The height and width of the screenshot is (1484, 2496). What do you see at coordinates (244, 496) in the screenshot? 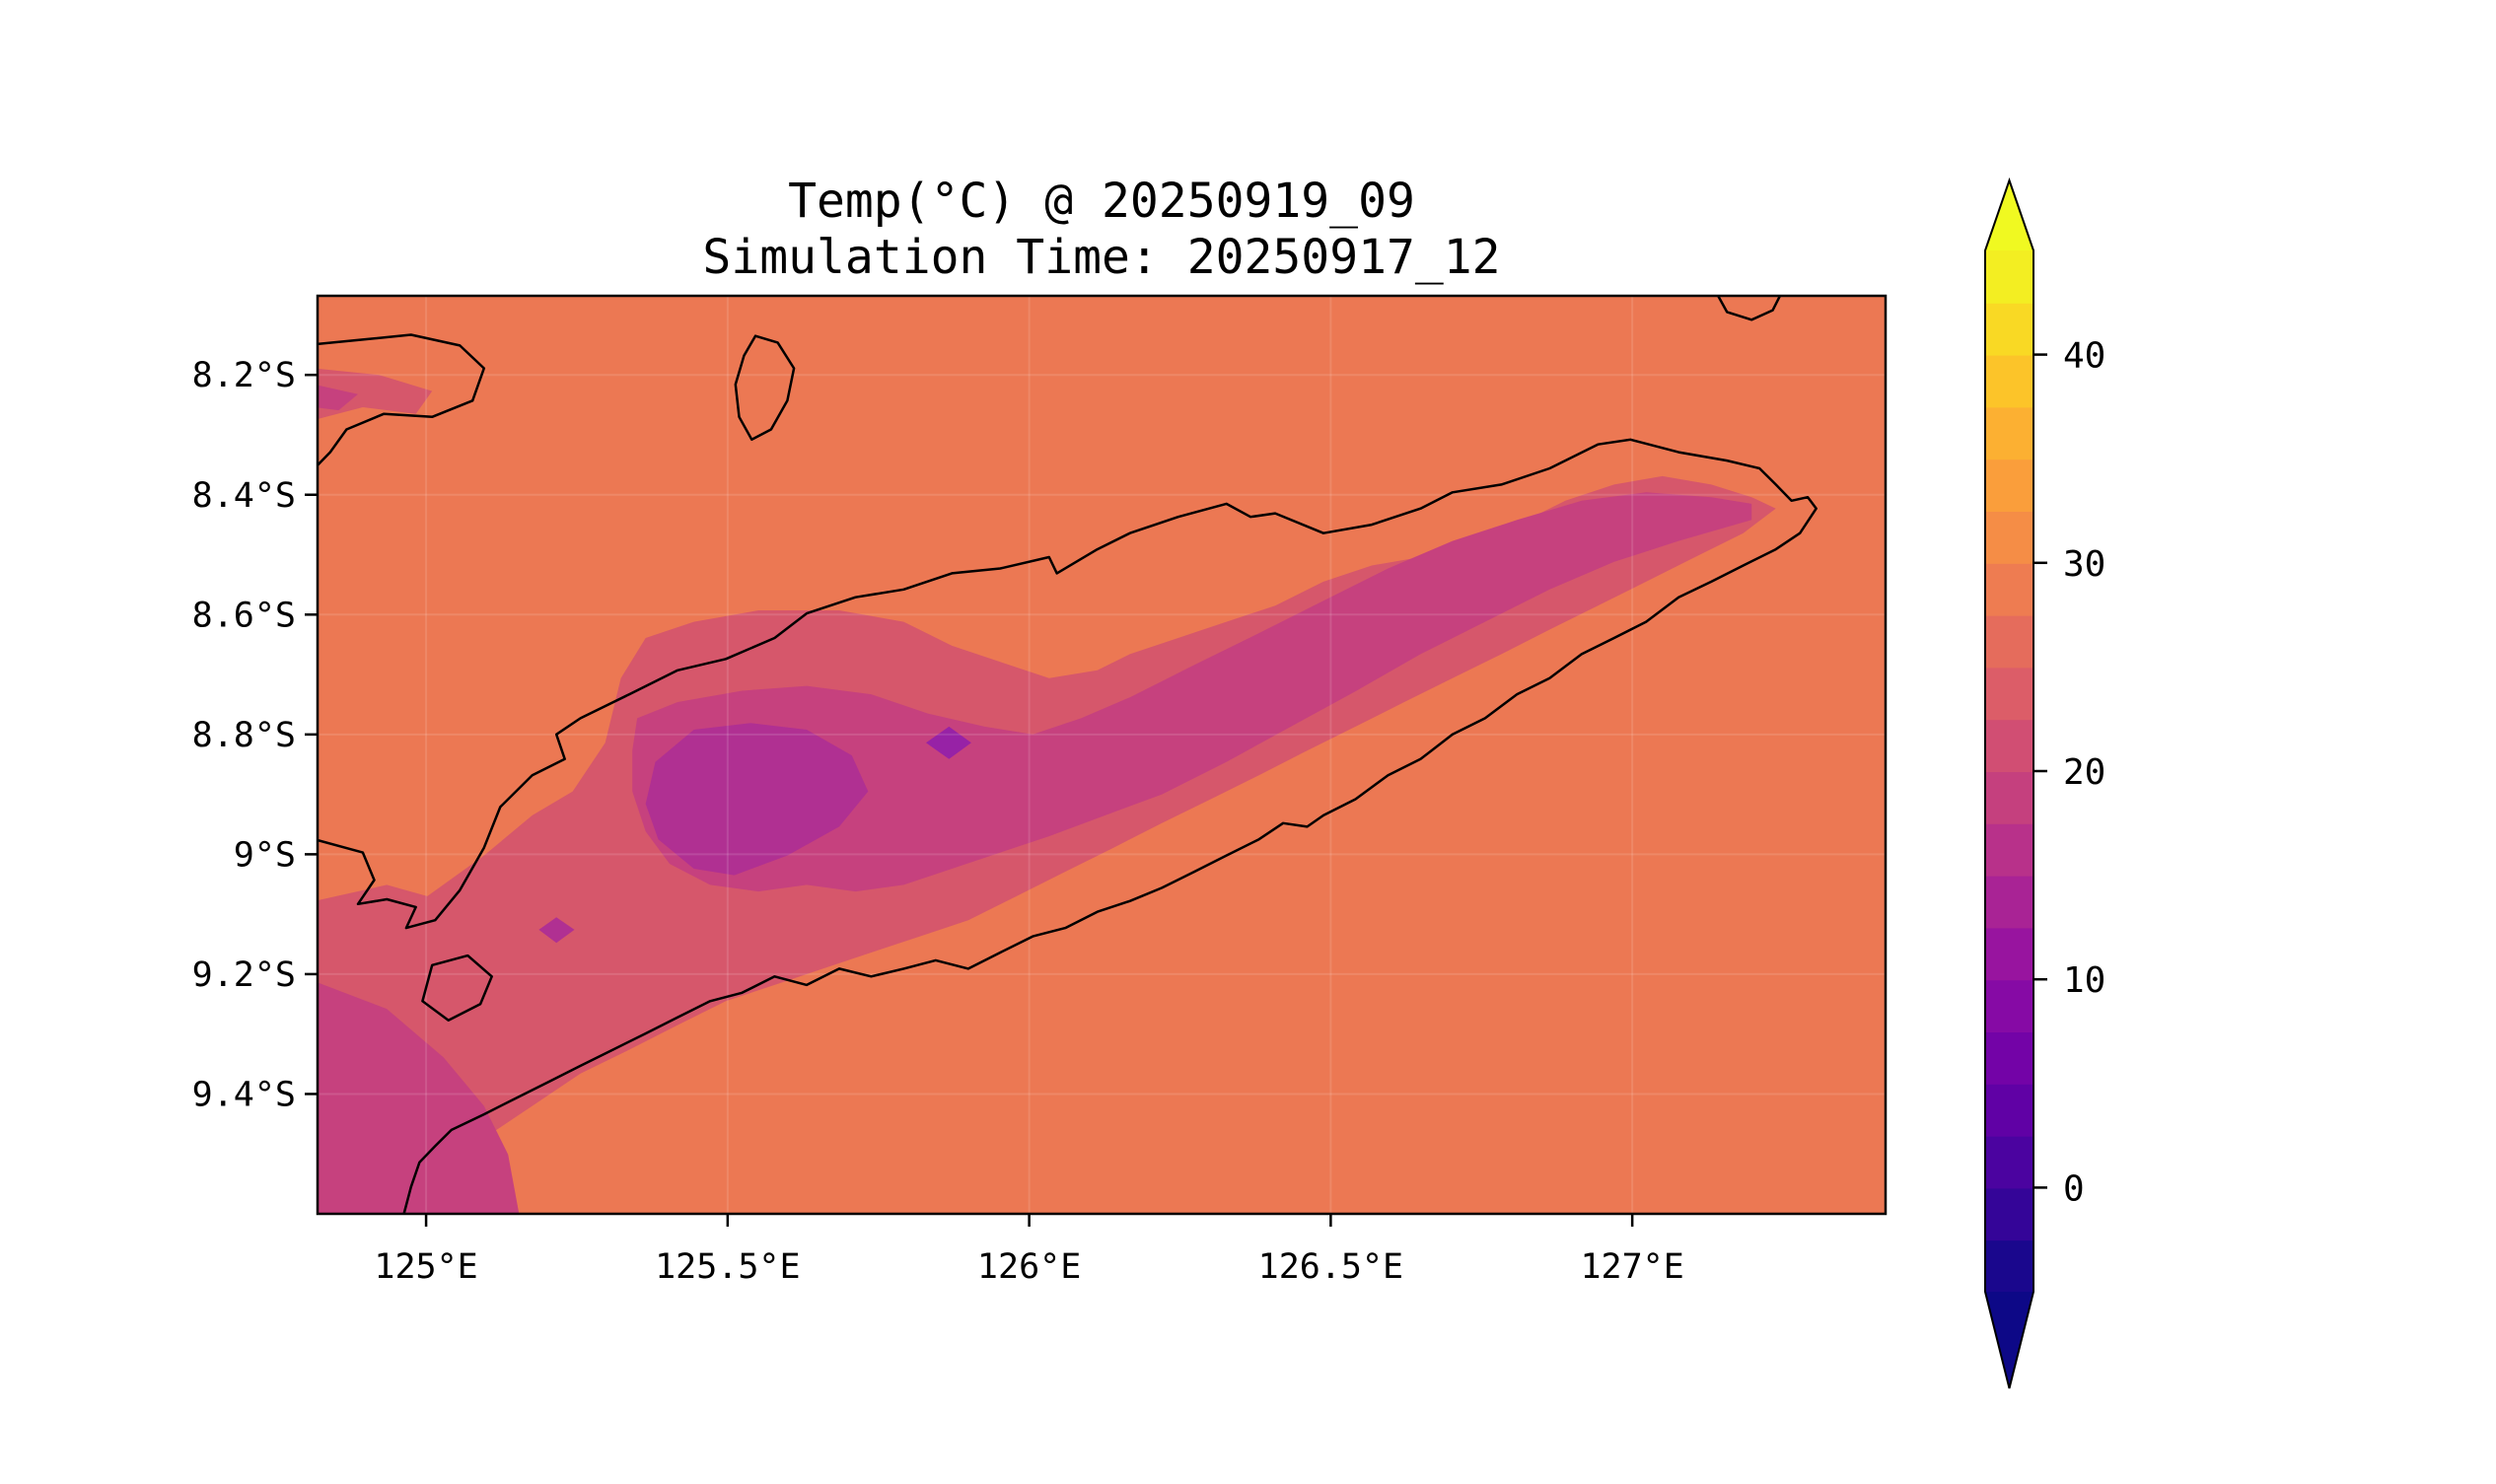
I see `y-tick-label: 8.4°S` at bounding box center [244, 496].